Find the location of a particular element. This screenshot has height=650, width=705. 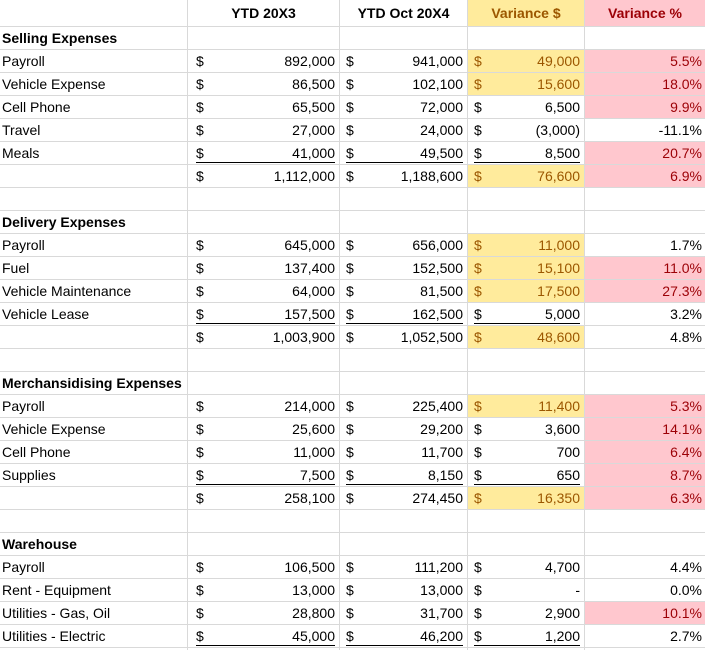

ytd-20x3-cell: $25,600 is located at coordinates (264, 429).